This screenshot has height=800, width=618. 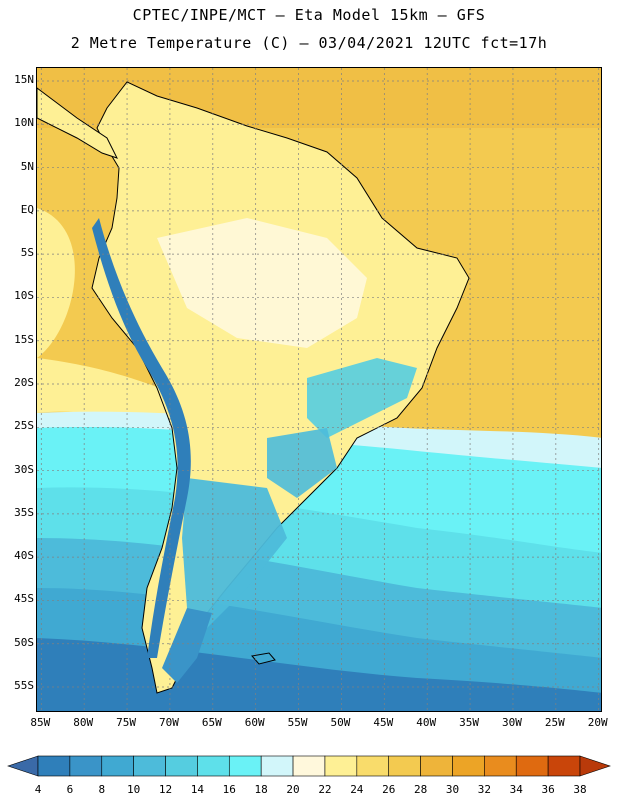 What do you see at coordinates (262, 283) in the screenshot?
I see `amazon-mild-area` at bounding box center [262, 283].